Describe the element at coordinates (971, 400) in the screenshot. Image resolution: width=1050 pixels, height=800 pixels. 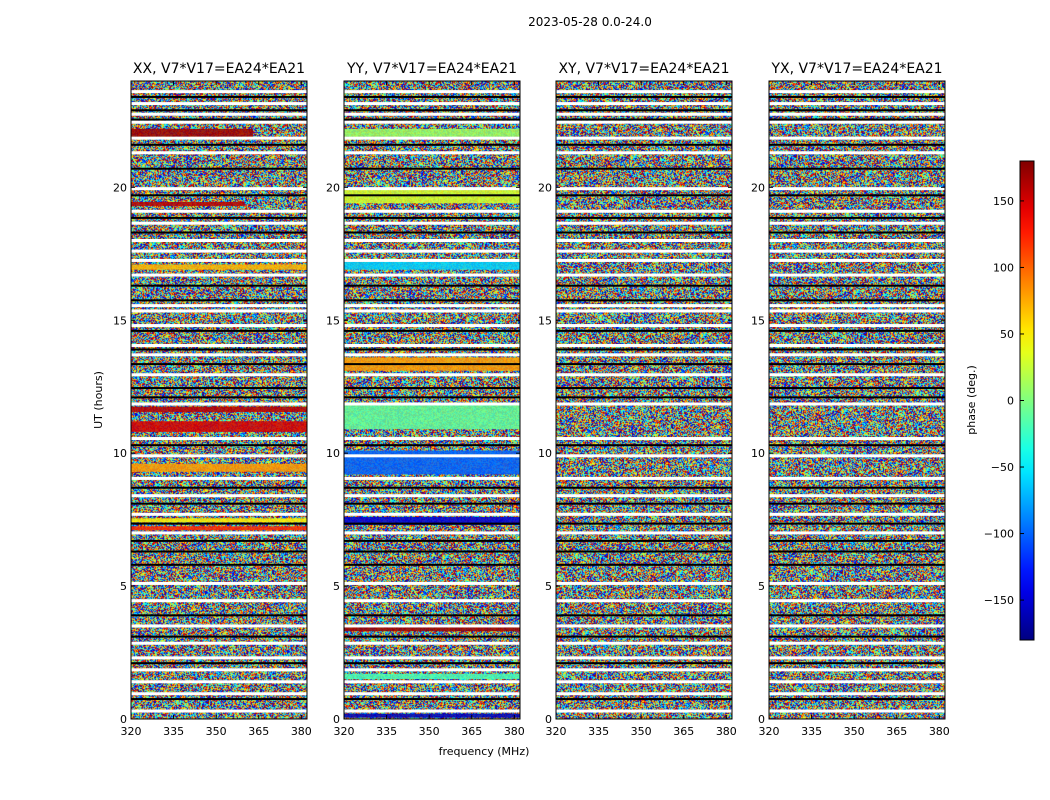
I see `colorbar-label: phase (deg.)` at that location.